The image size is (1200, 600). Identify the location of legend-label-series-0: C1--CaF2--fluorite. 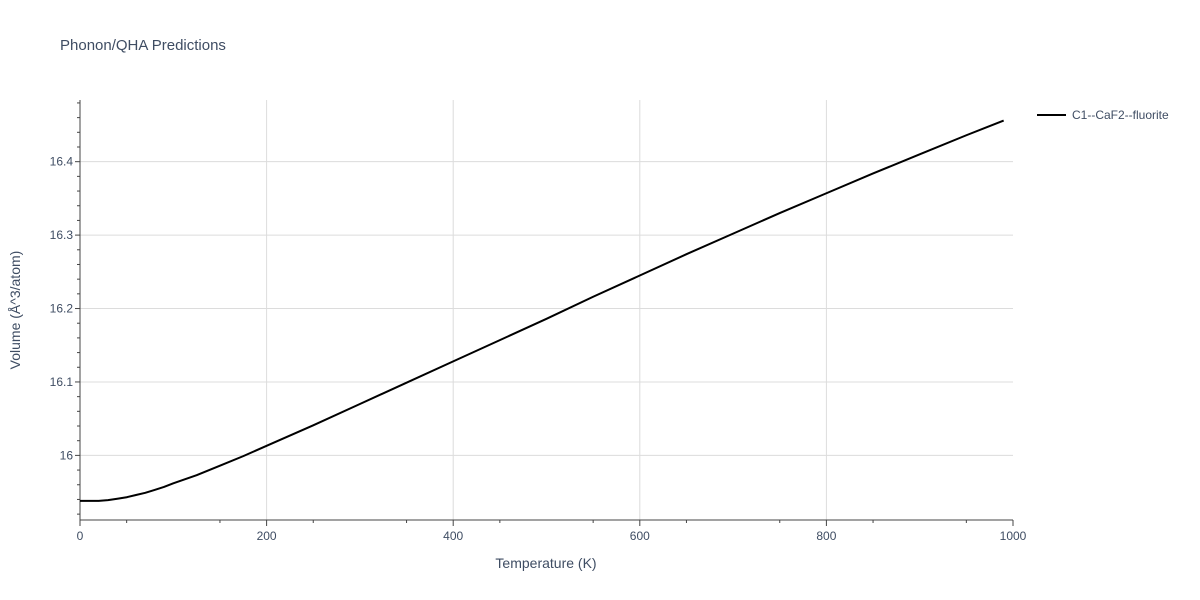
(1120, 115).